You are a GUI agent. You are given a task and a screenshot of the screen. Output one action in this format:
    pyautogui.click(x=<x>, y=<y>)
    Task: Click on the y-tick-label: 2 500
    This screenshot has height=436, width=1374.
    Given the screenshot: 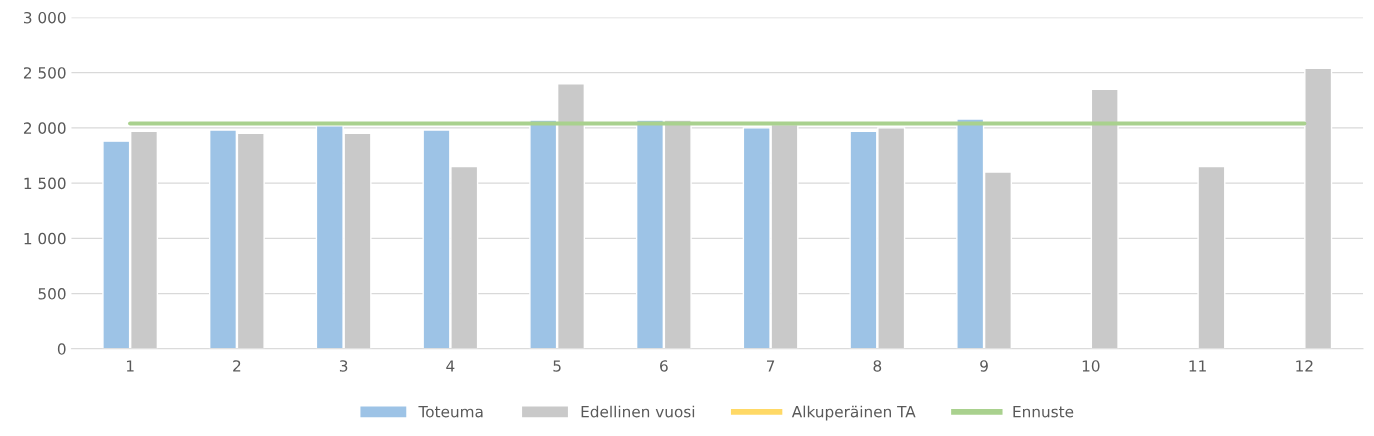 What is the action you would take?
    pyautogui.click(x=44, y=73)
    